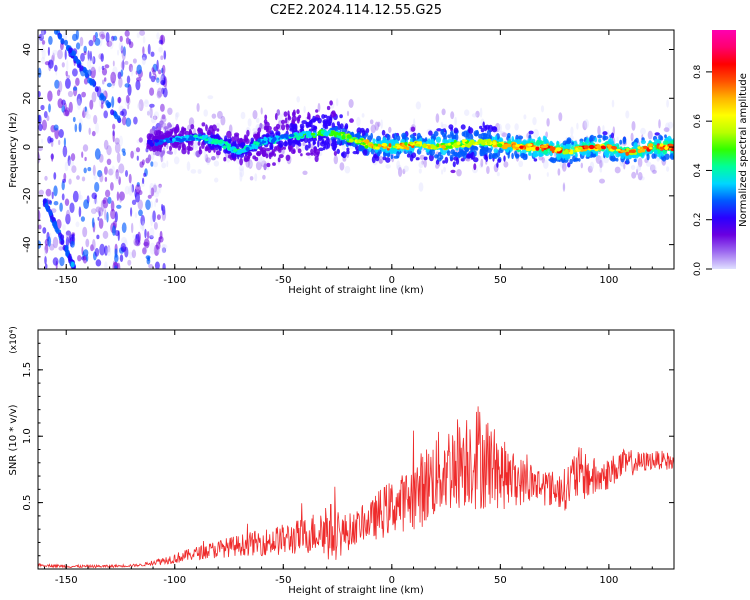 The height and width of the screenshot is (600, 750). I want to click on colorbar-tick-label: 0.4, so click(698, 170).